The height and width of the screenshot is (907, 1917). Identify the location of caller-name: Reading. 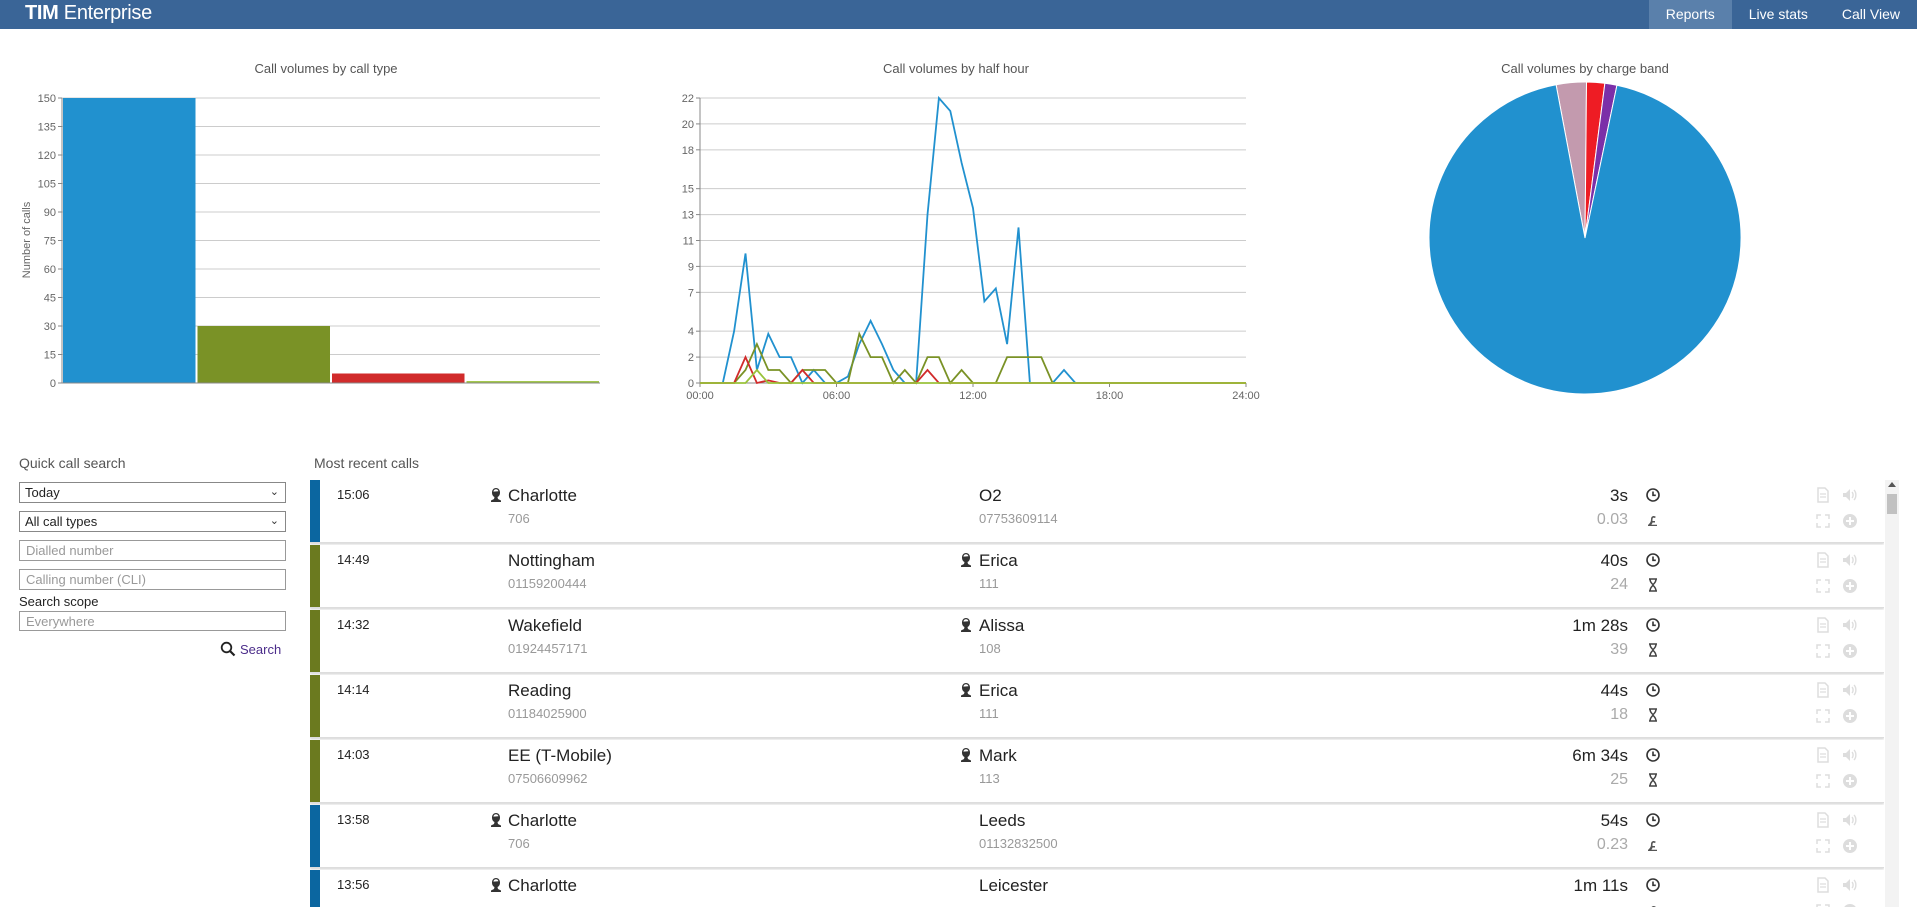
(540, 690).